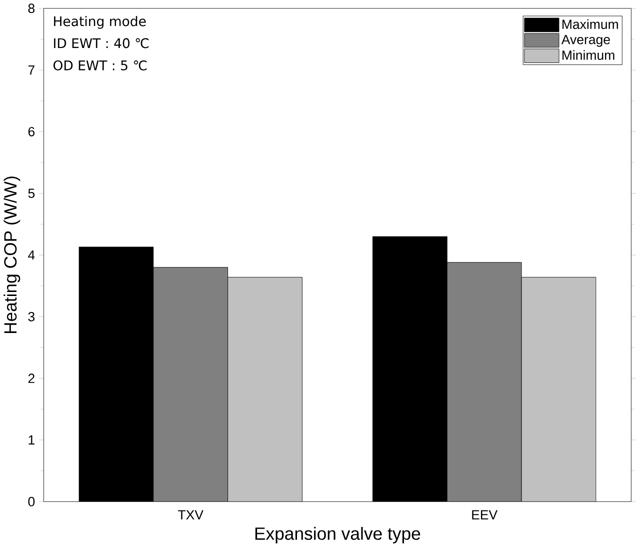  What do you see at coordinates (31, 378) in the screenshot?
I see `y-tick-label: 2` at bounding box center [31, 378].